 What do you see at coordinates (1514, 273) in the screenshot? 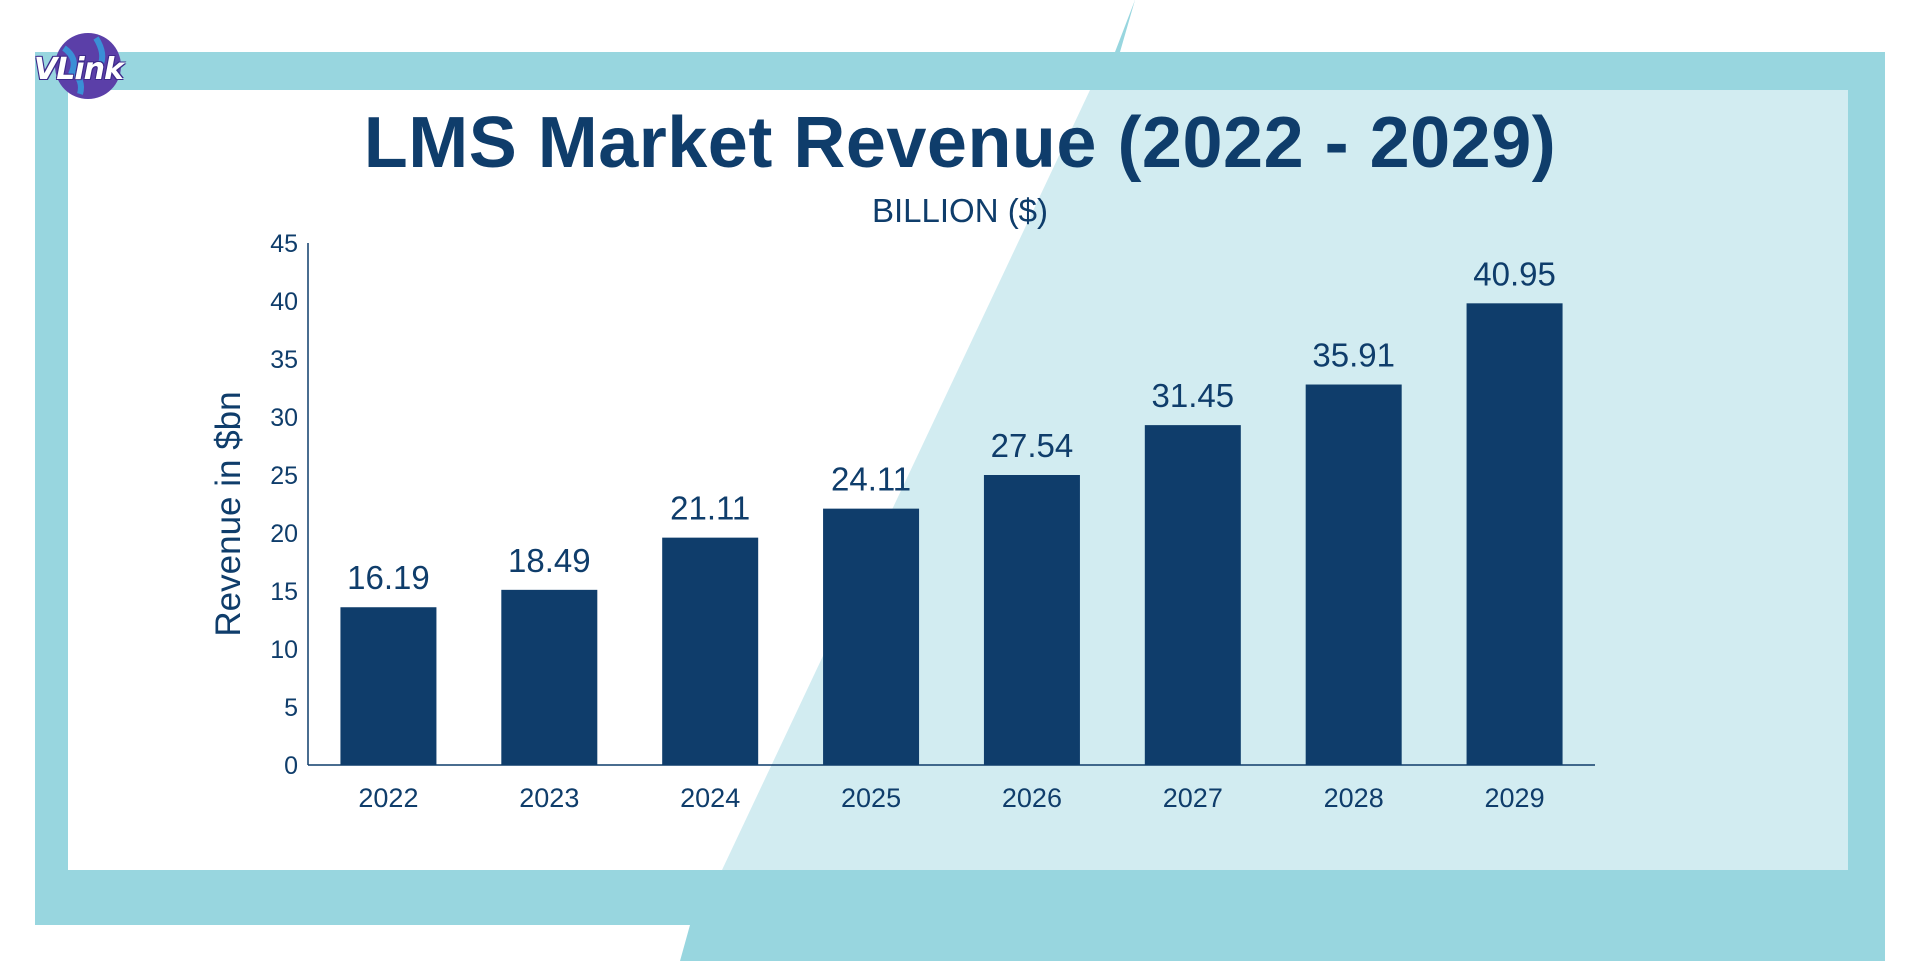
I see `data-label-2029: 40.95` at bounding box center [1514, 273].